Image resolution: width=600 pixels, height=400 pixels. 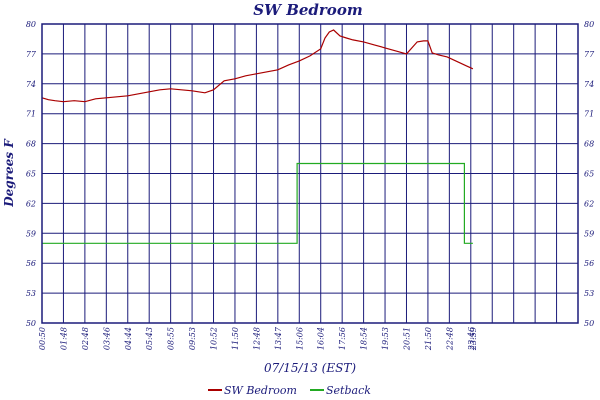 I want to click on x-tick-label: 16:04, so click(x=321, y=338).